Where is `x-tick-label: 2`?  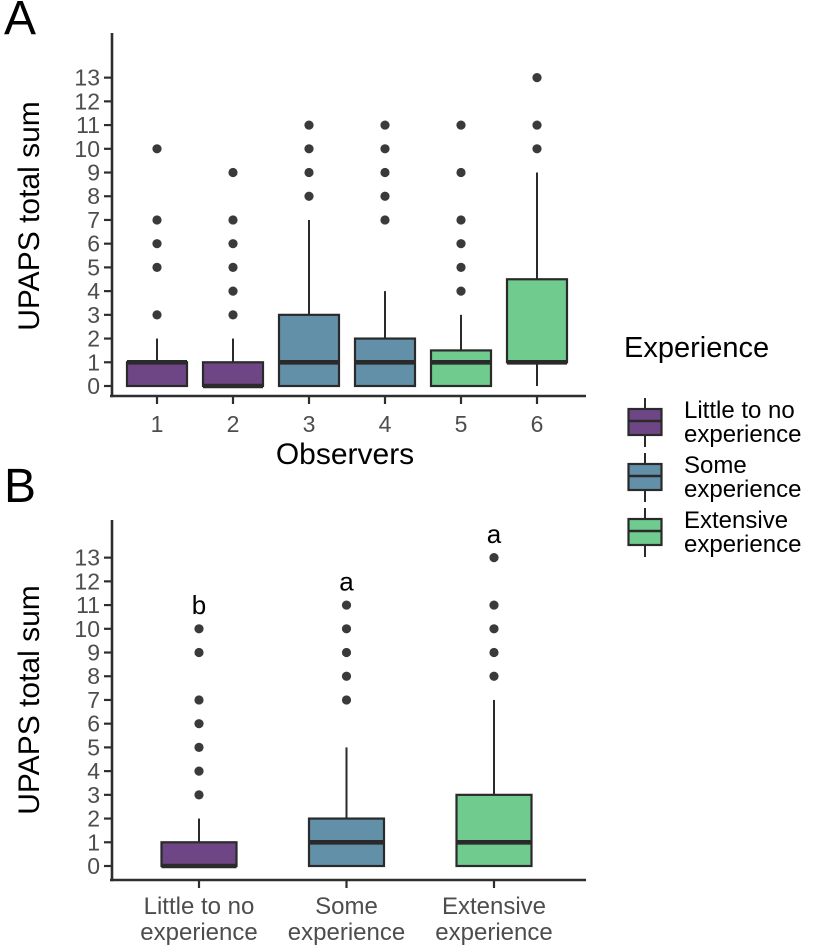
x-tick-label: 2 is located at coordinates (233, 424).